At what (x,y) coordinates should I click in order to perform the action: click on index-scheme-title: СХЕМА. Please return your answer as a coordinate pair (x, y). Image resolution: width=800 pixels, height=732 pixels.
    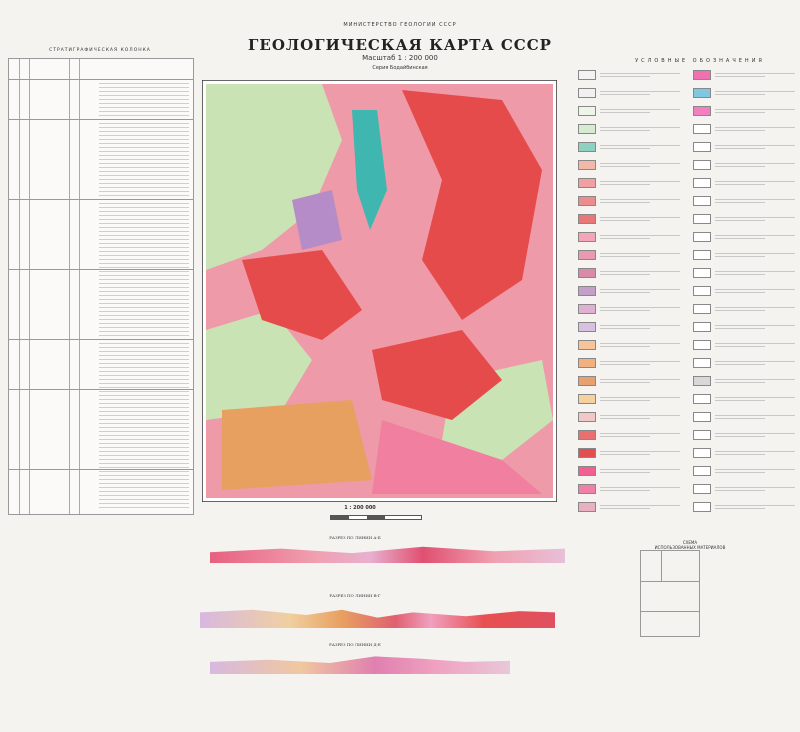
    Looking at the image, I should click on (690, 542).